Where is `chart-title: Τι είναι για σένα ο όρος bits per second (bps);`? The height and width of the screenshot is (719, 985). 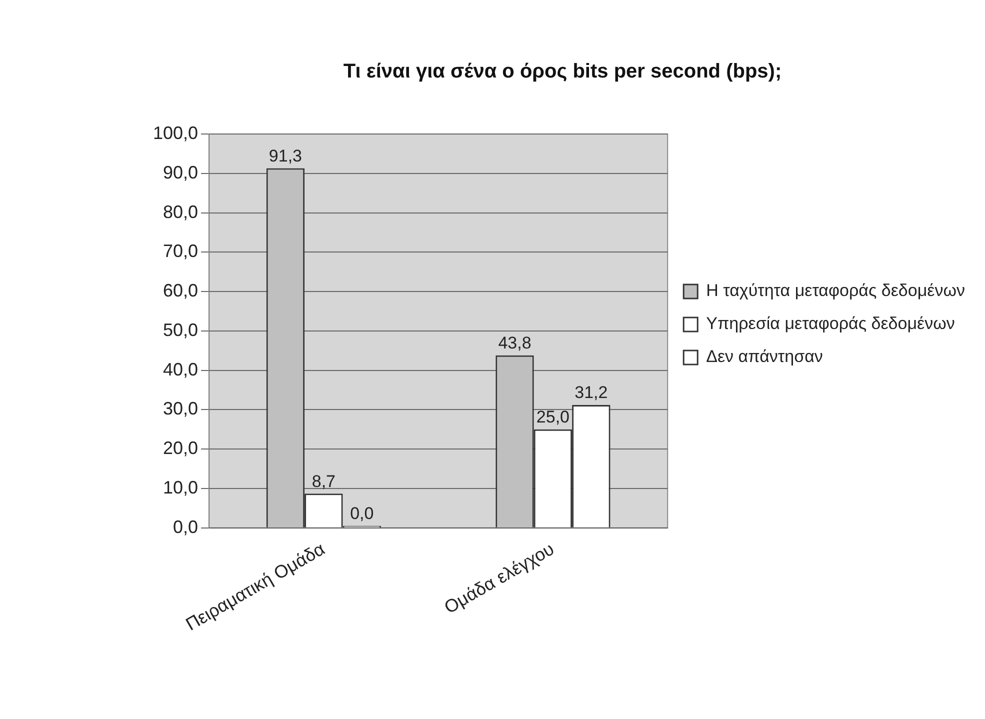
chart-title: Τι είναι για σένα ο όρος bits per second (bps); is located at coordinates (562, 71).